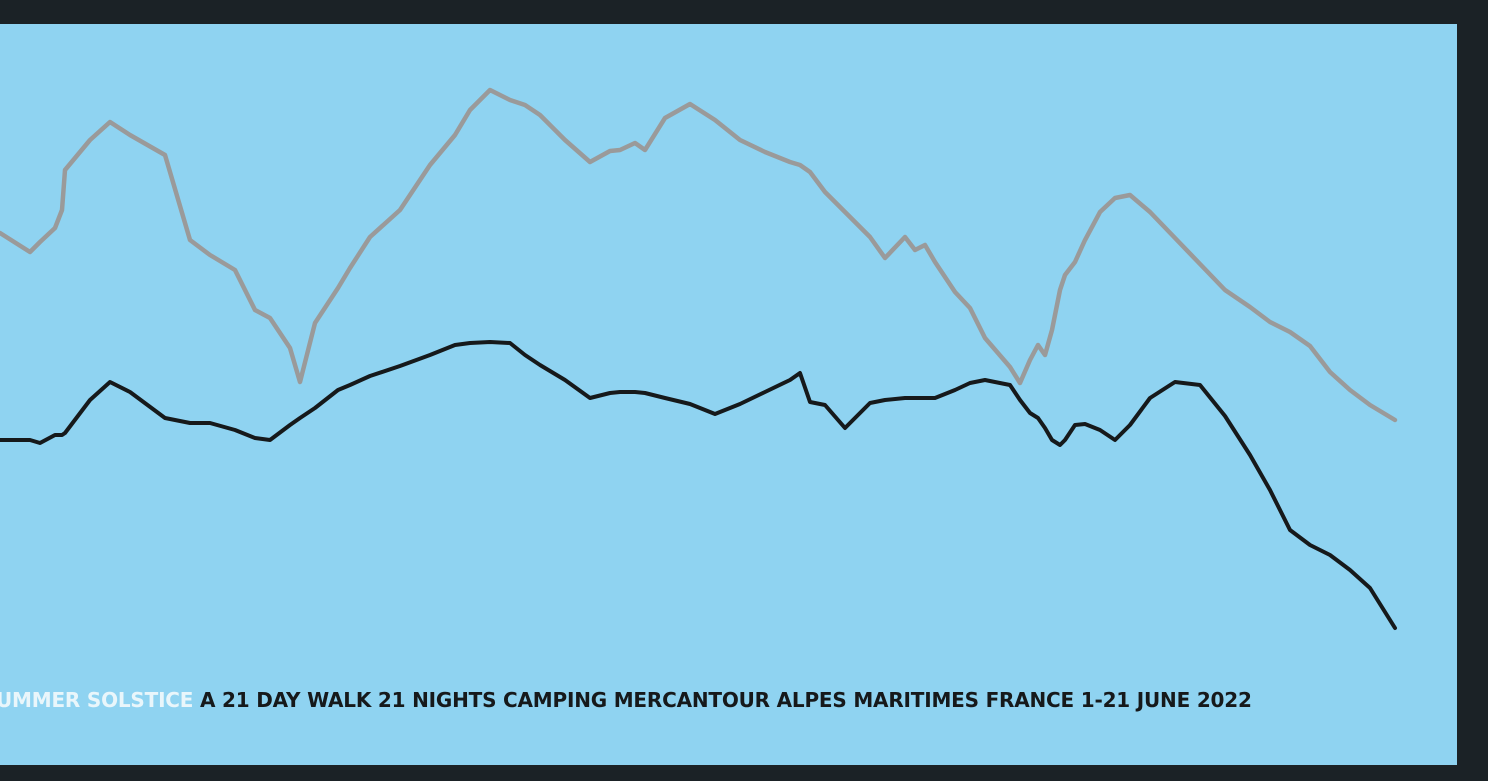  What do you see at coordinates (97, 700) in the screenshot?
I see `caption-highlight: UMMER SOLSTICE` at bounding box center [97, 700].